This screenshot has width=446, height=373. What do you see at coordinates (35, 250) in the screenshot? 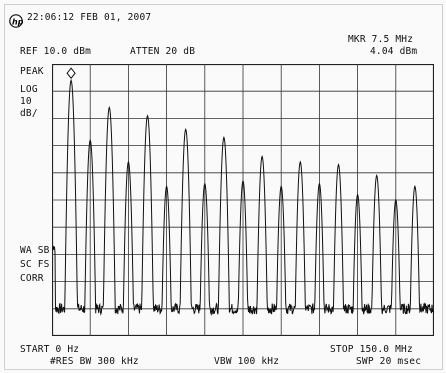
I see `trace-status-1: WA SB` at bounding box center [35, 250].